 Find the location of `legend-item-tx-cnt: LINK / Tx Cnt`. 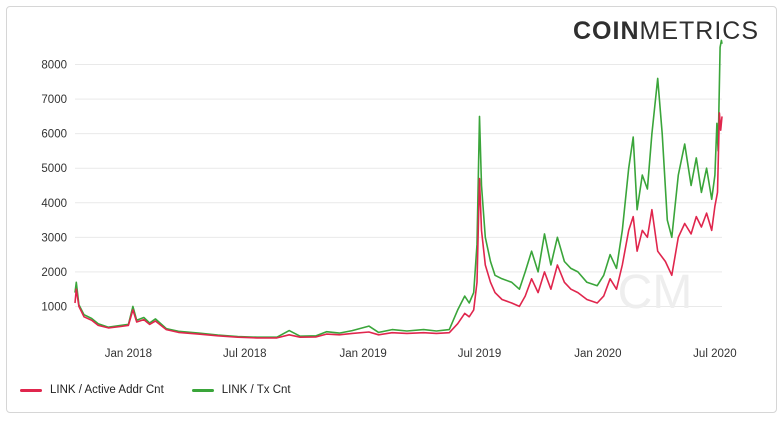

legend-item-tx-cnt: LINK / Tx Cnt is located at coordinates (241, 390).